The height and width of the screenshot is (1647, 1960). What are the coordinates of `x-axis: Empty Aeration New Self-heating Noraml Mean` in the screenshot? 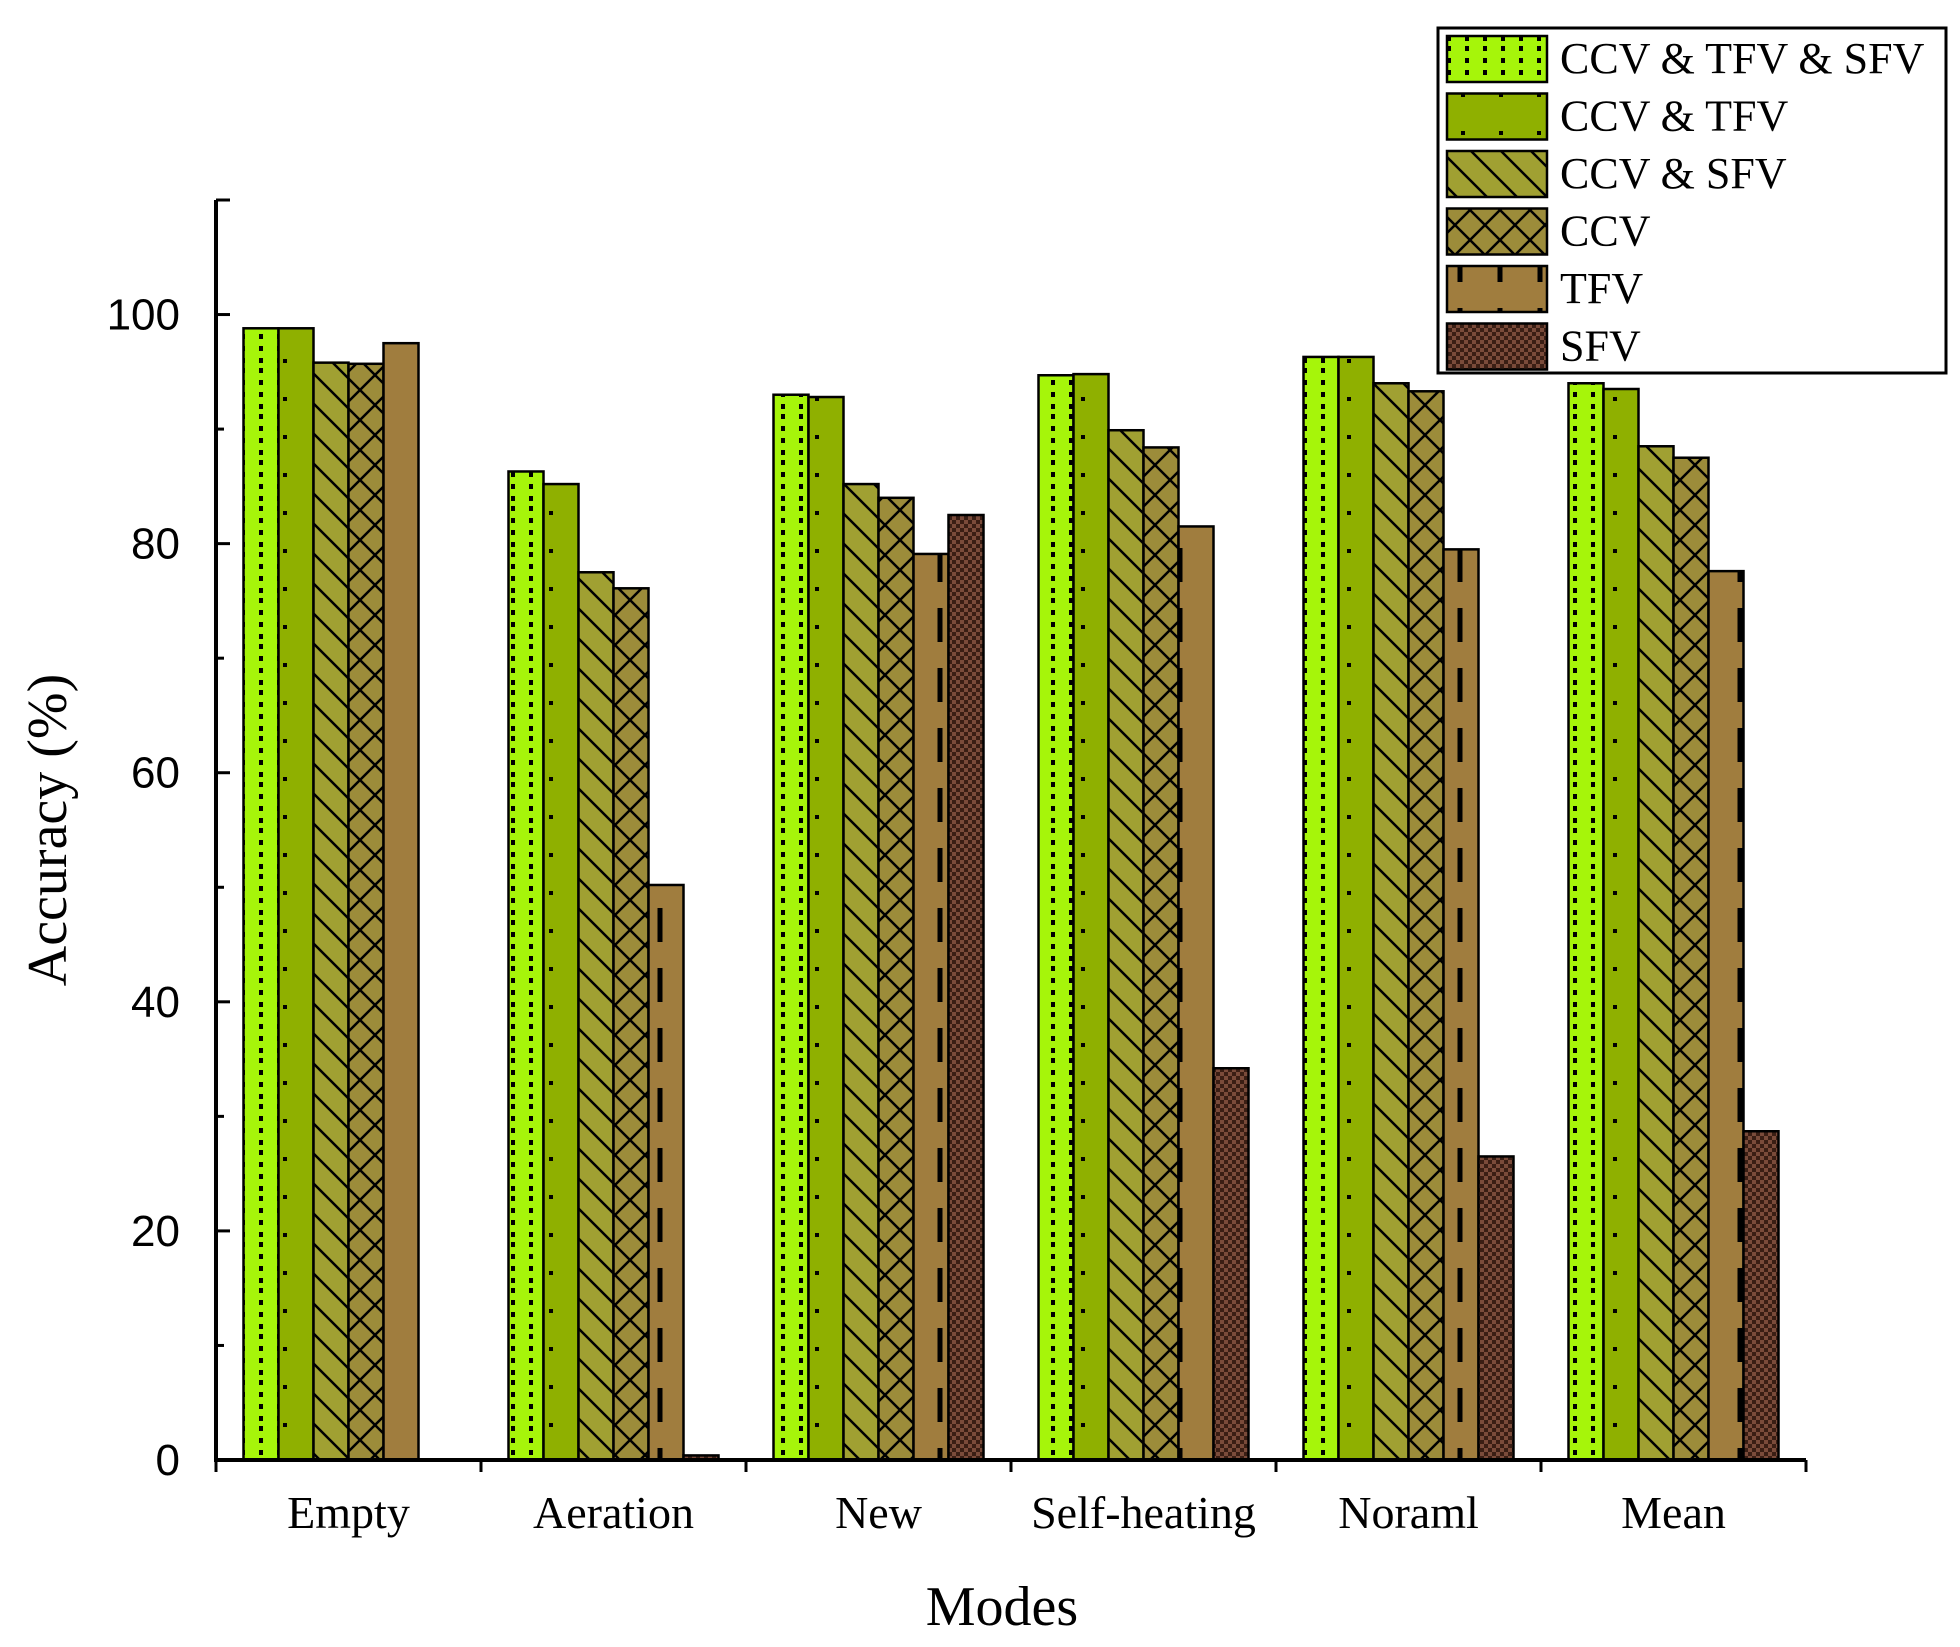 It's located at (1011, 1498).